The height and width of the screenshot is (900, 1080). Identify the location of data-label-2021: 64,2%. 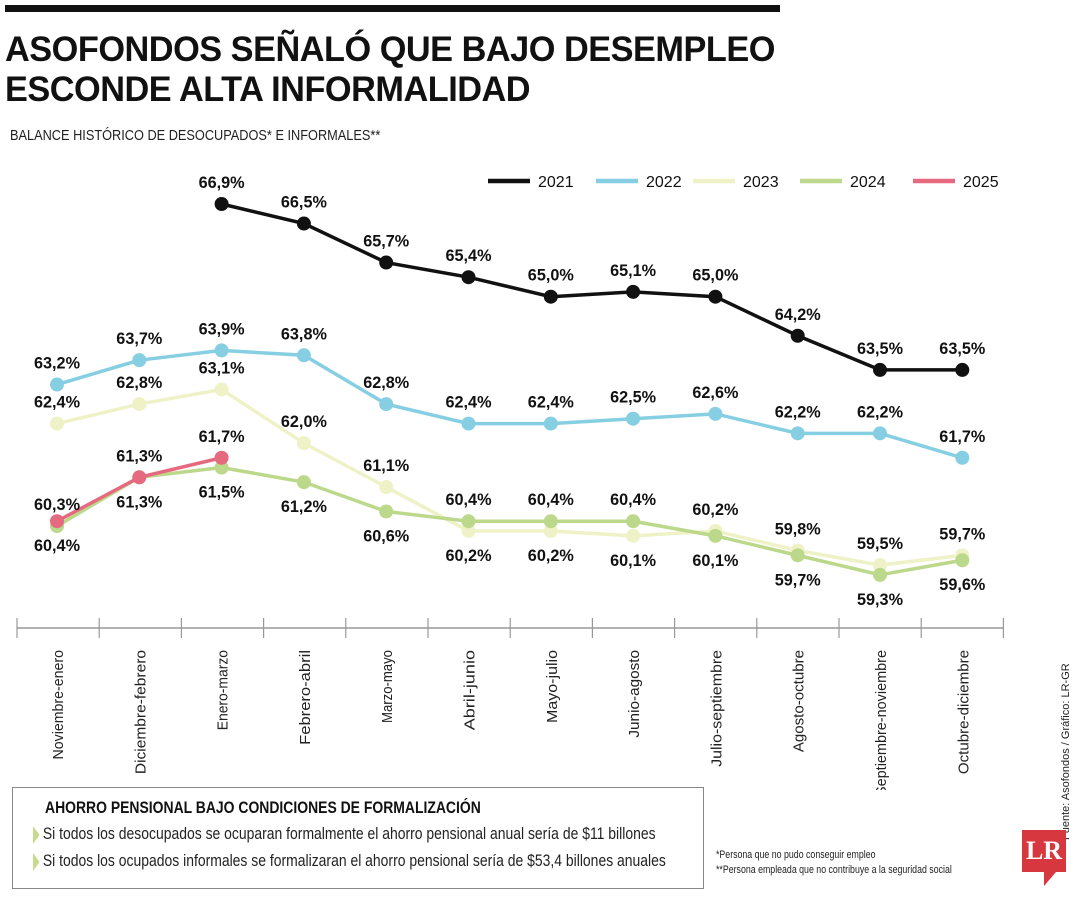
(798, 314).